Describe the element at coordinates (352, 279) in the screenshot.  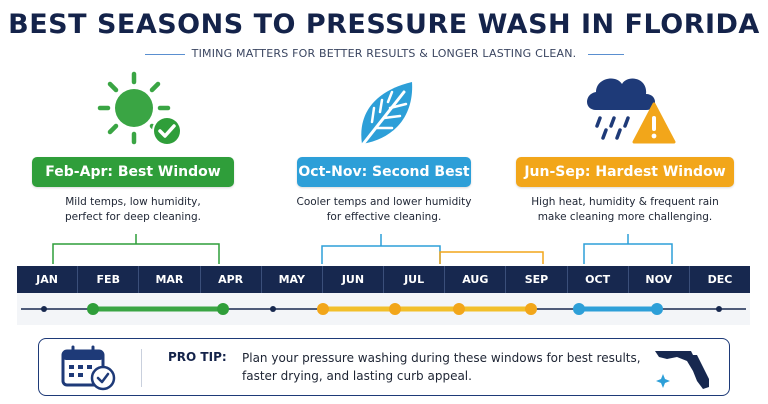
I see `month-jun: JUN` at that location.